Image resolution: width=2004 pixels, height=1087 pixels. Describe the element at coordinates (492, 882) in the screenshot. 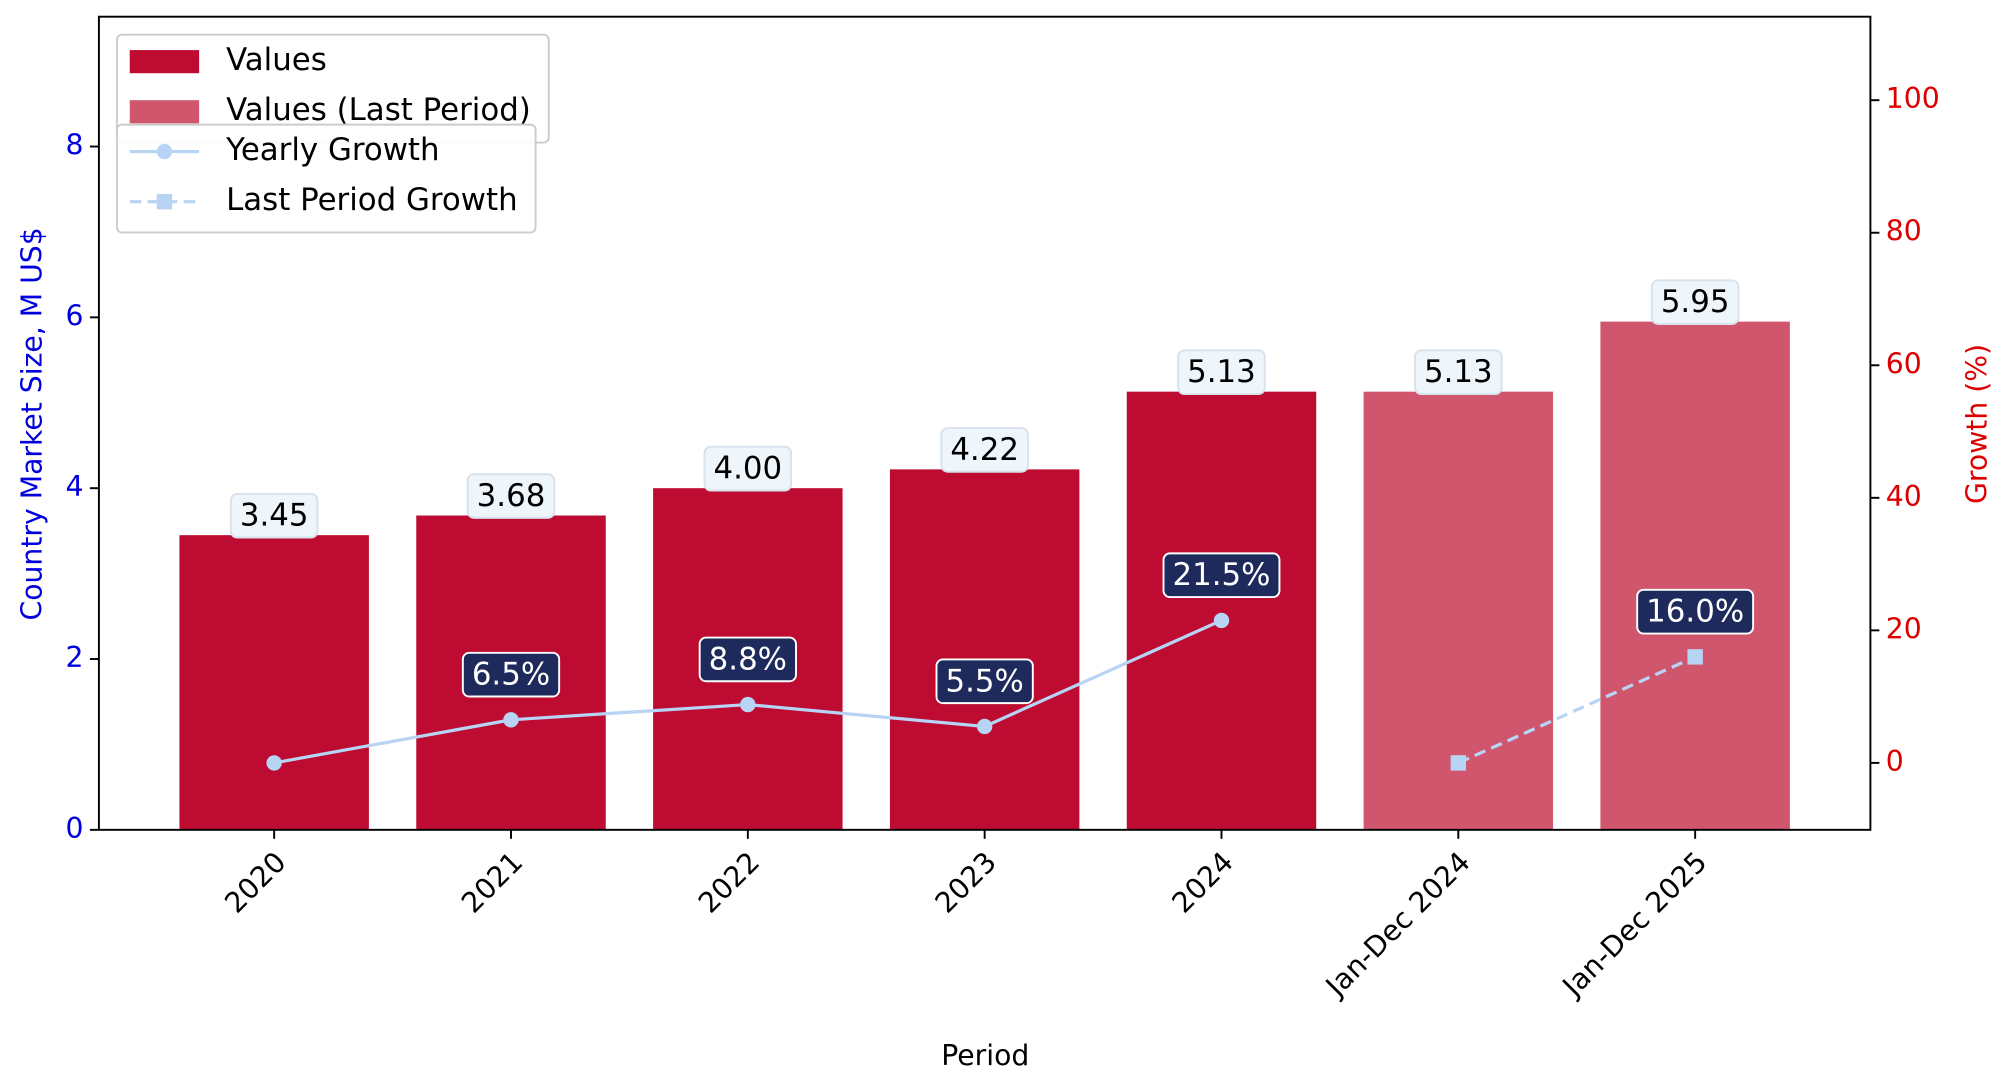

I see `x-tick-label: 2021` at that location.